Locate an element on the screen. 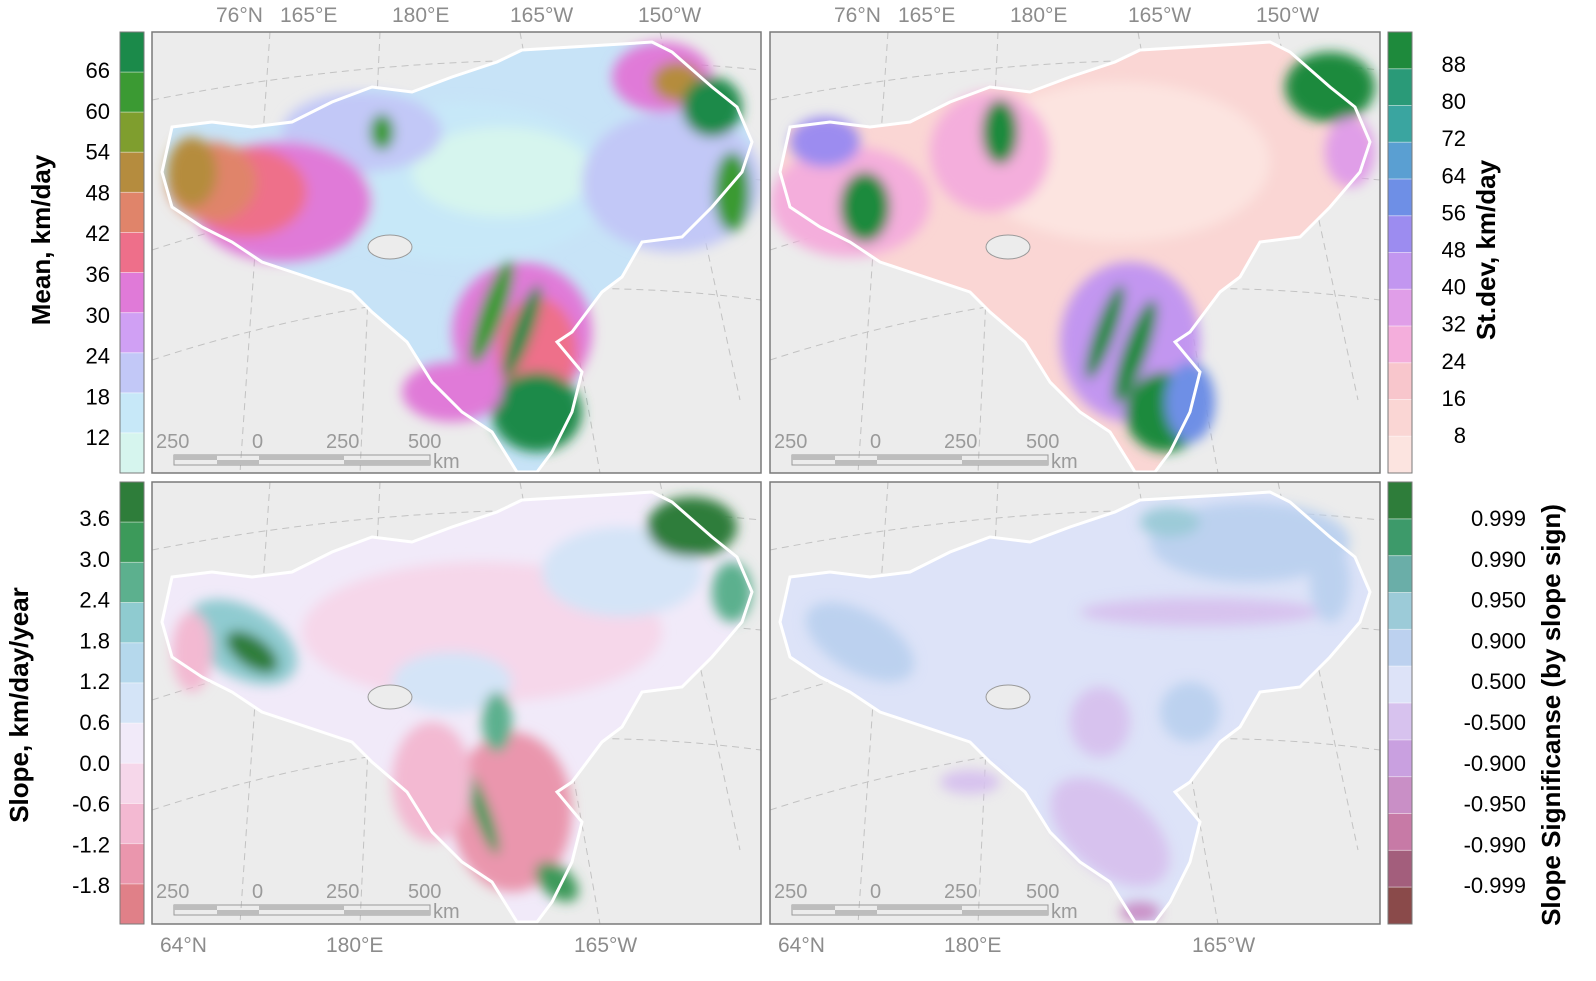 This screenshot has height=981, width=1596. colorbar-tick-label: 72 is located at coordinates (1454, 138).